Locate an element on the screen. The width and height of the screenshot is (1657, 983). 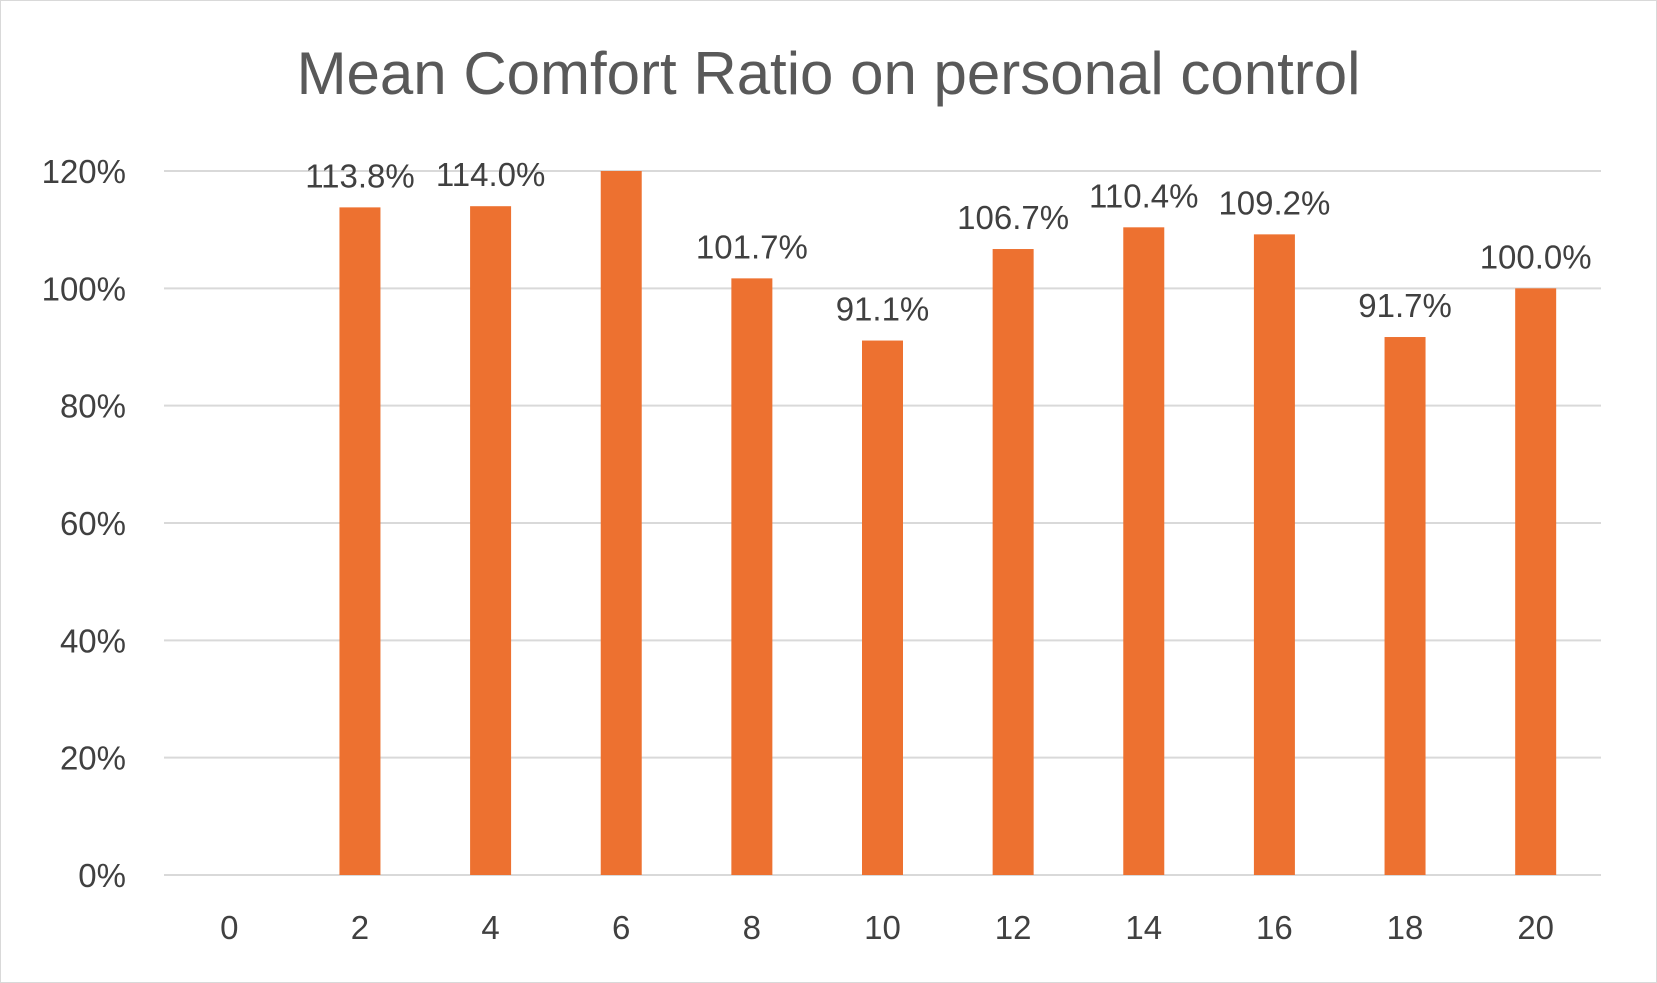
x-tick-label: 8 is located at coordinates (752, 927).